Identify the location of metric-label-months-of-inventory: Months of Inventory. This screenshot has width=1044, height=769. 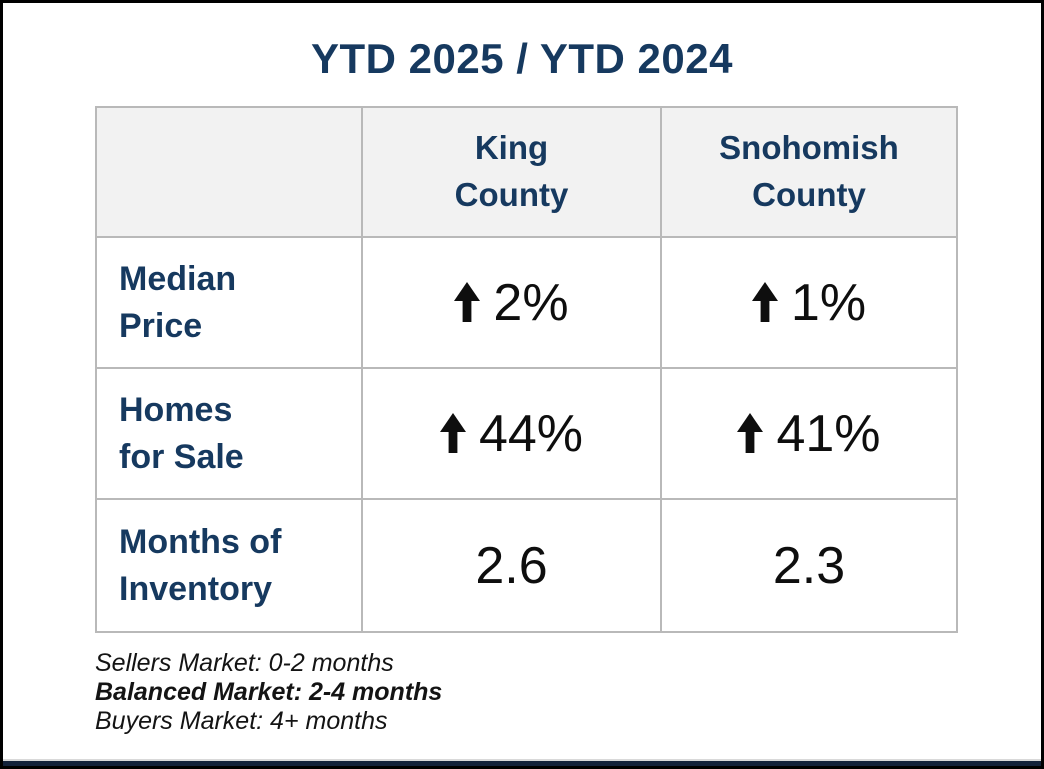
(229, 565).